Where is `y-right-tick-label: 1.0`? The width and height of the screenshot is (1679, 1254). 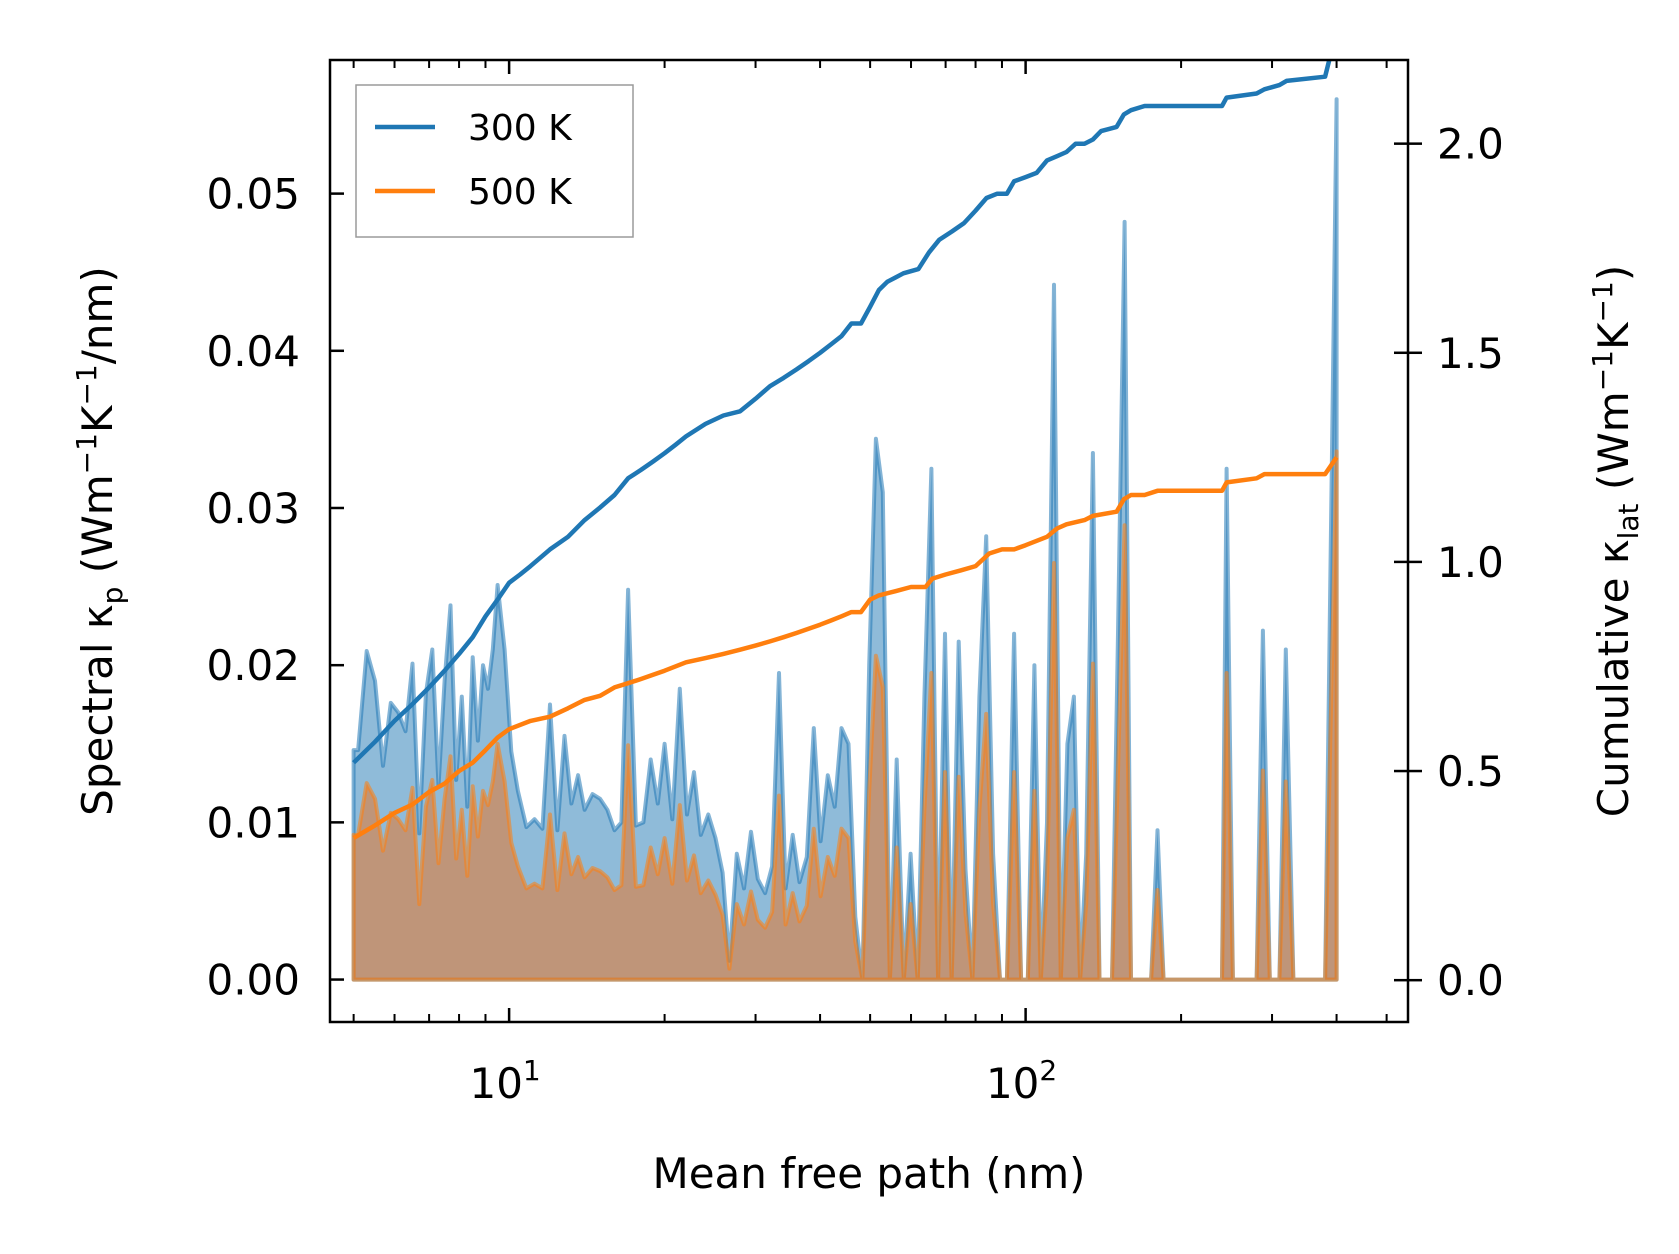
y-right-tick-label: 1.0 is located at coordinates (1470, 562).